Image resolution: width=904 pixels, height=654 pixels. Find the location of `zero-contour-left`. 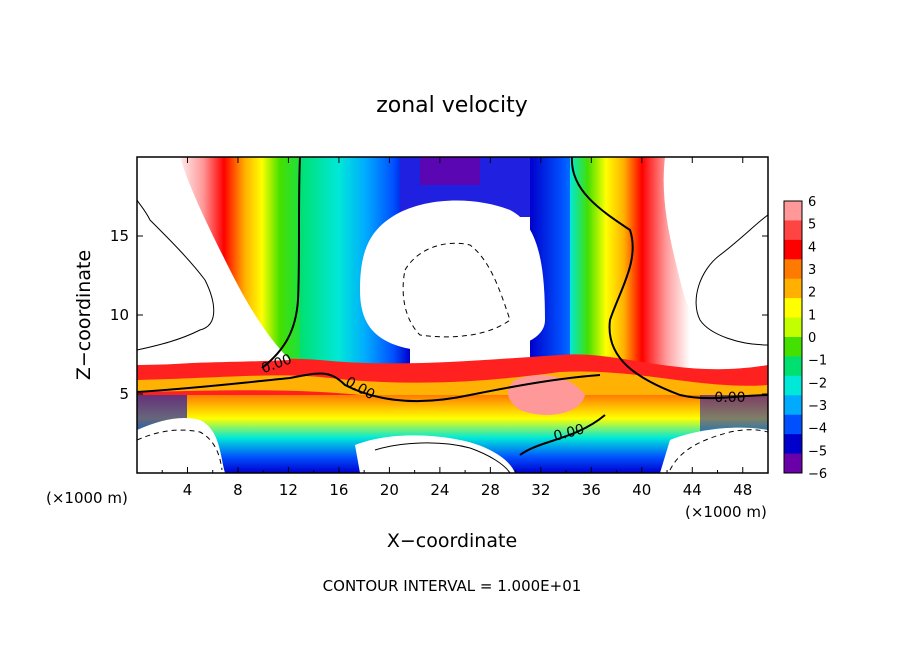

zero-contour-left is located at coordinates (281, 263).